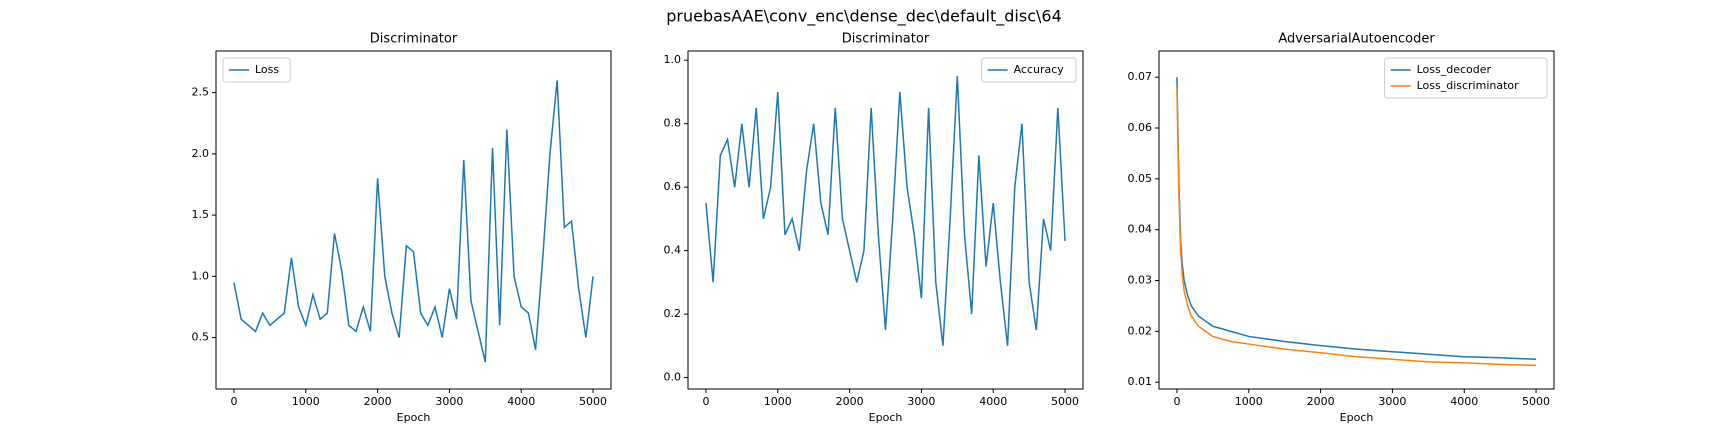  What do you see at coordinates (1468, 85) in the screenshot?
I see `legend-label: Loss_discriminator` at bounding box center [1468, 85].